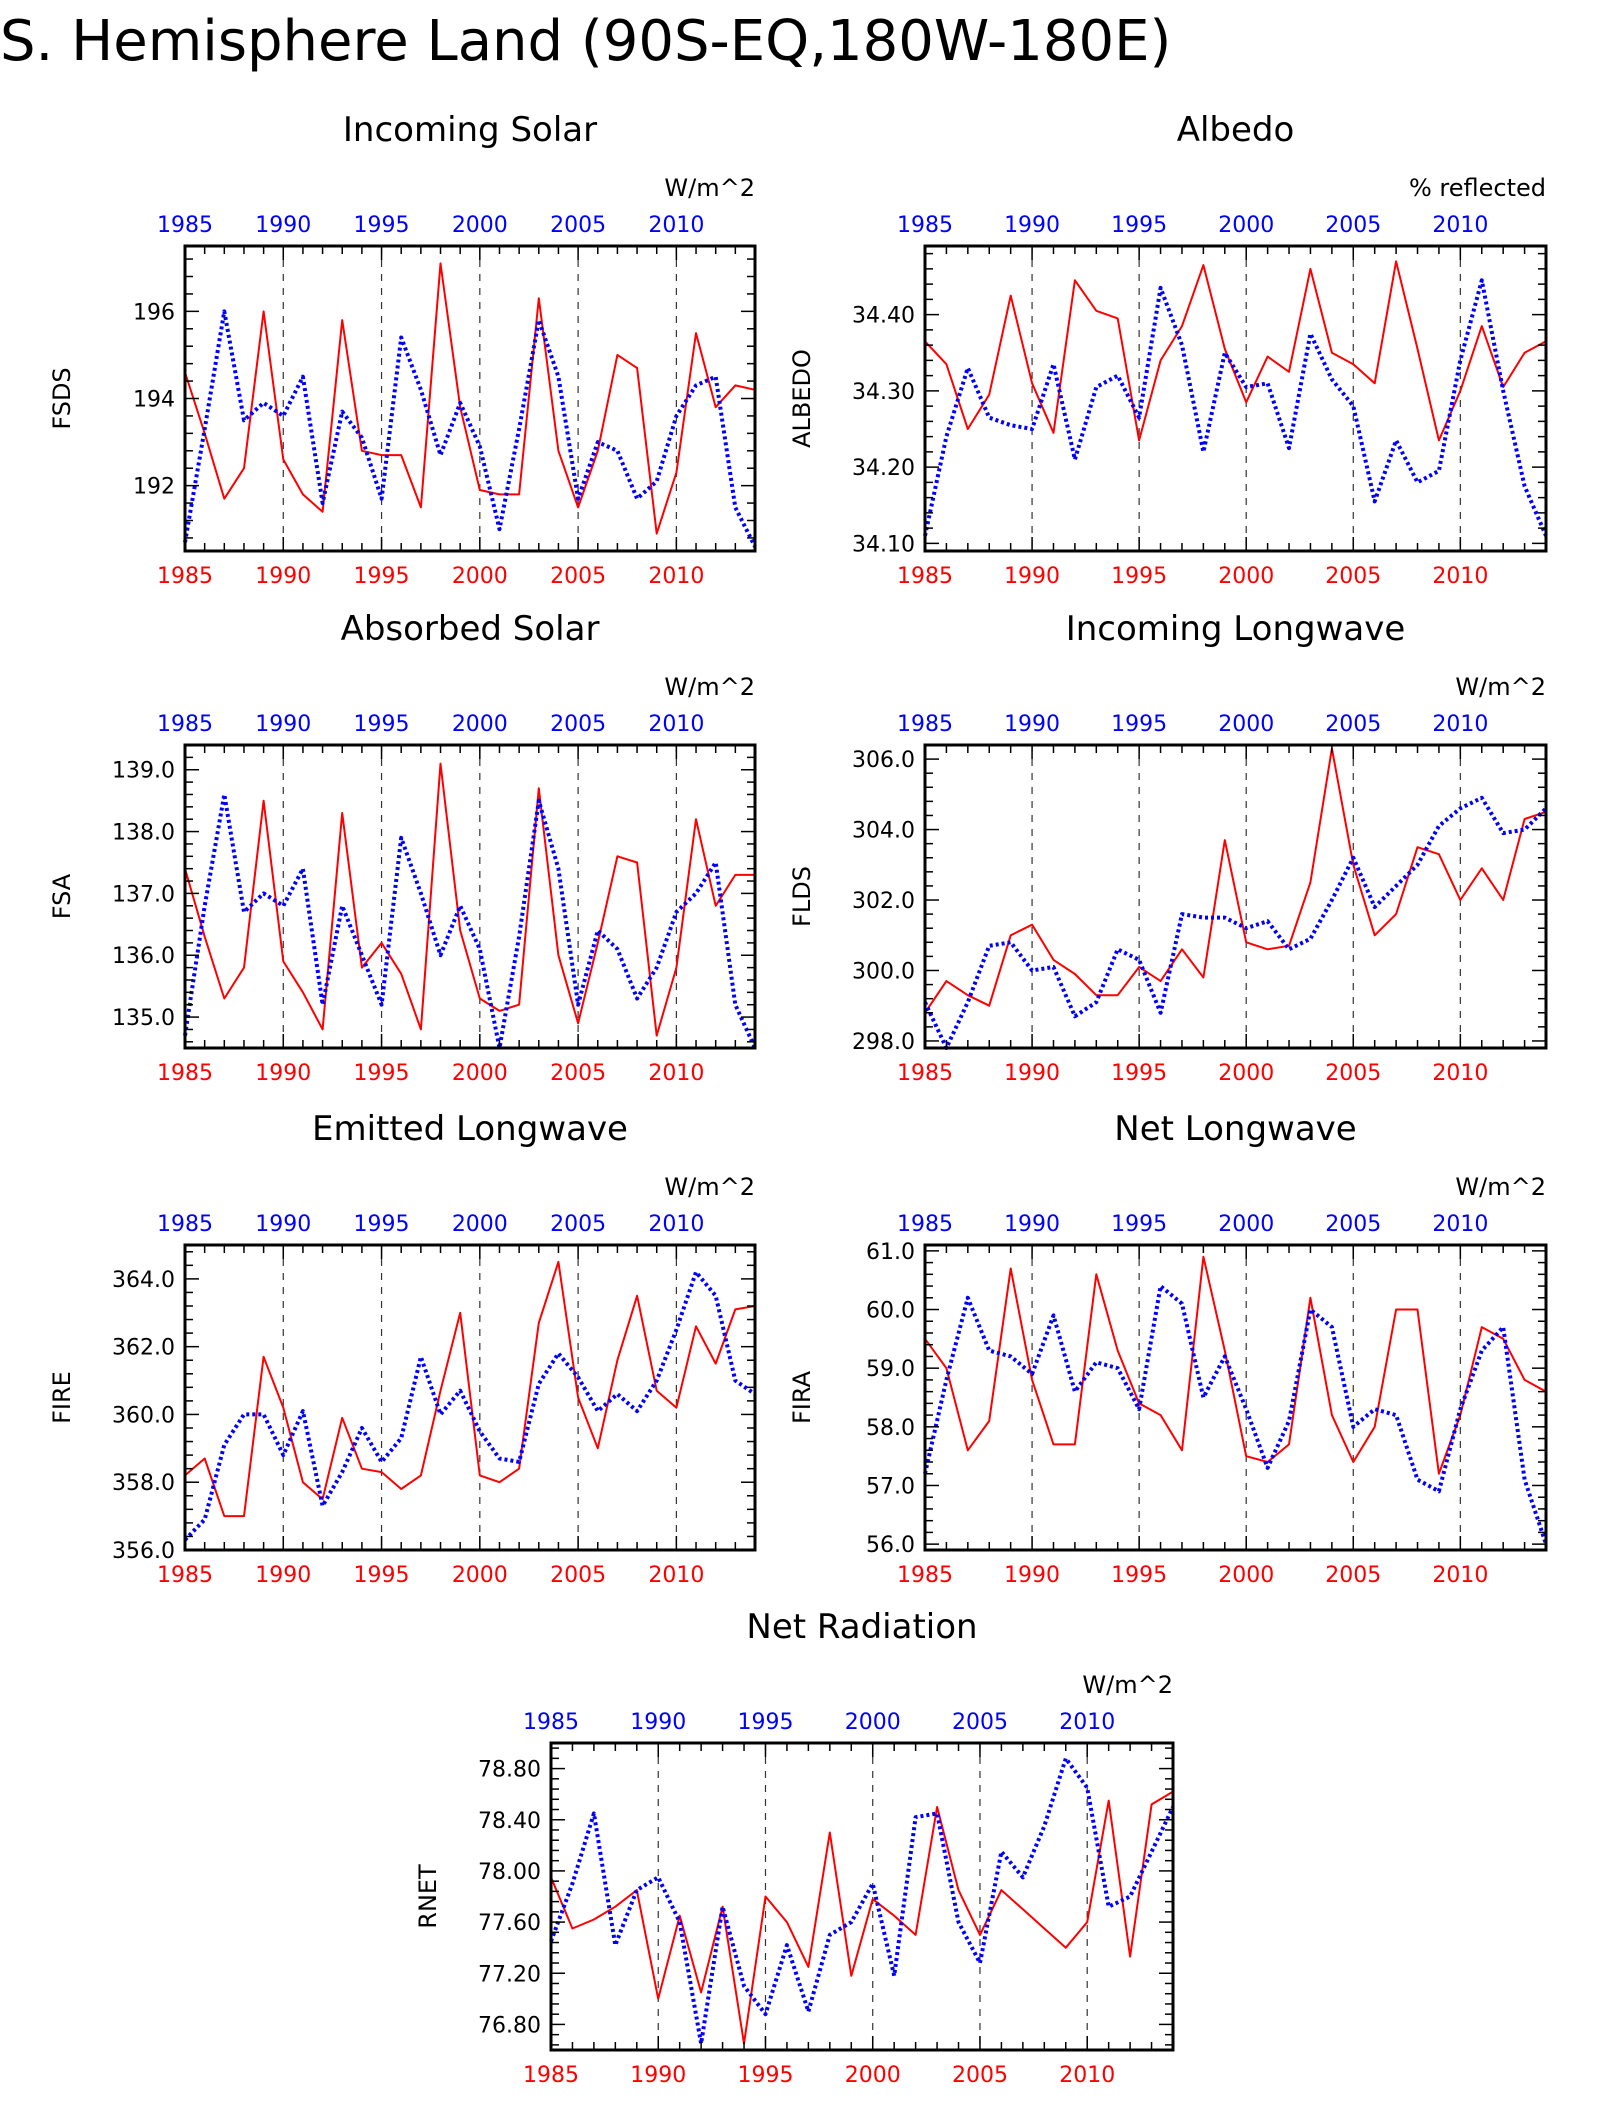 The height and width of the screenshot is (2102, 1622). Describe the element at coordinates (883, 544) in the screenshot. I see `y-tick-label: 34.10` at that location.